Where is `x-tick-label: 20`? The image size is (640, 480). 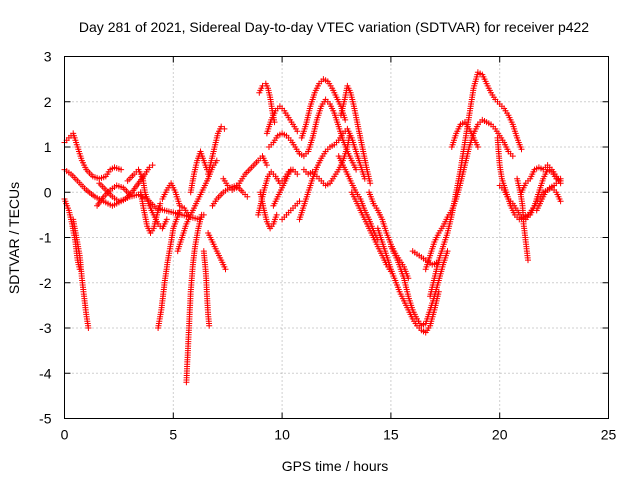
x-tick-label: 20 is located at coordinates (500, 435).